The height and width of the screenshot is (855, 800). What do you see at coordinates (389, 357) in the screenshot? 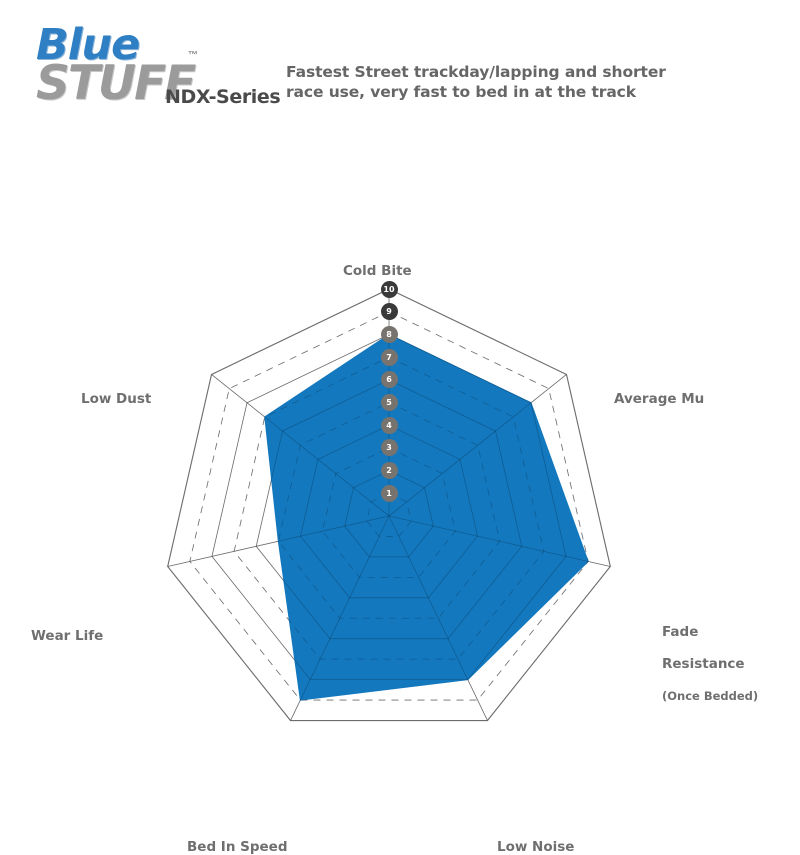
I see `scale-tick-7: 7` at bounding box center [389, 357].